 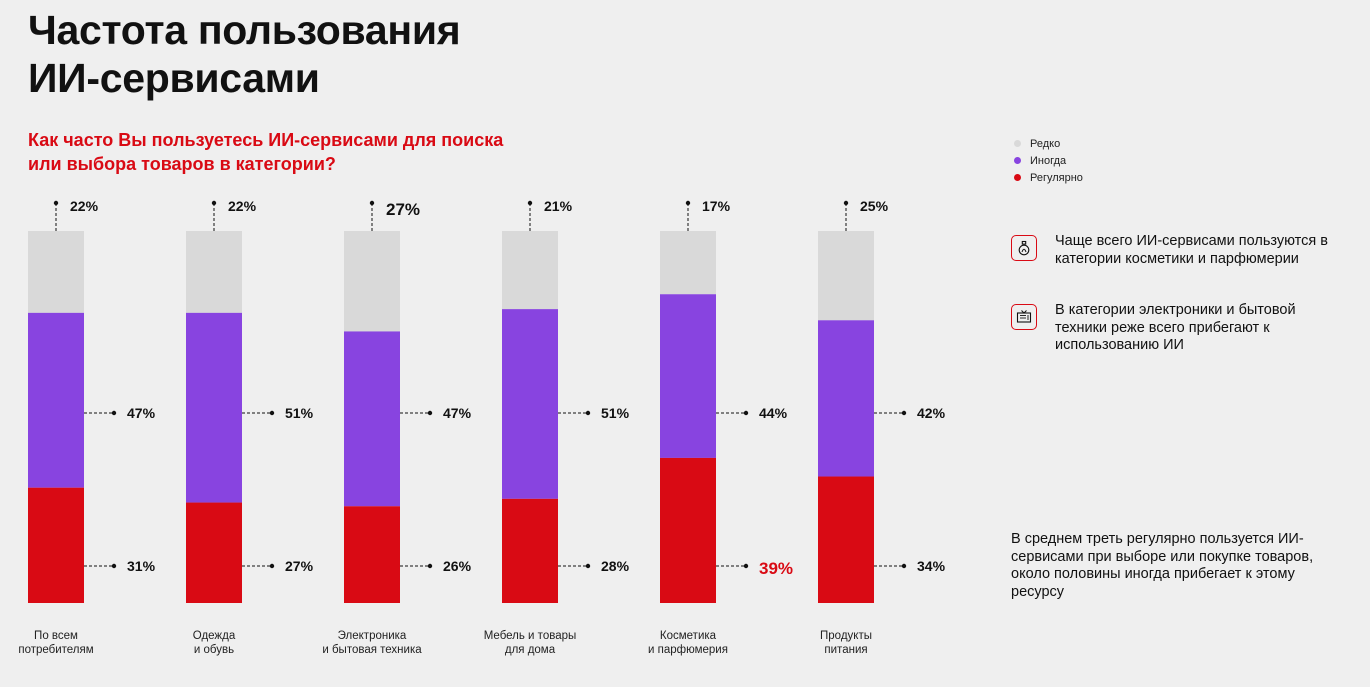 What do you see at coordinates (242, 206) in the screenshot?
I see `data-label-rarely-1: 22%` at bounding box center [242, 206].